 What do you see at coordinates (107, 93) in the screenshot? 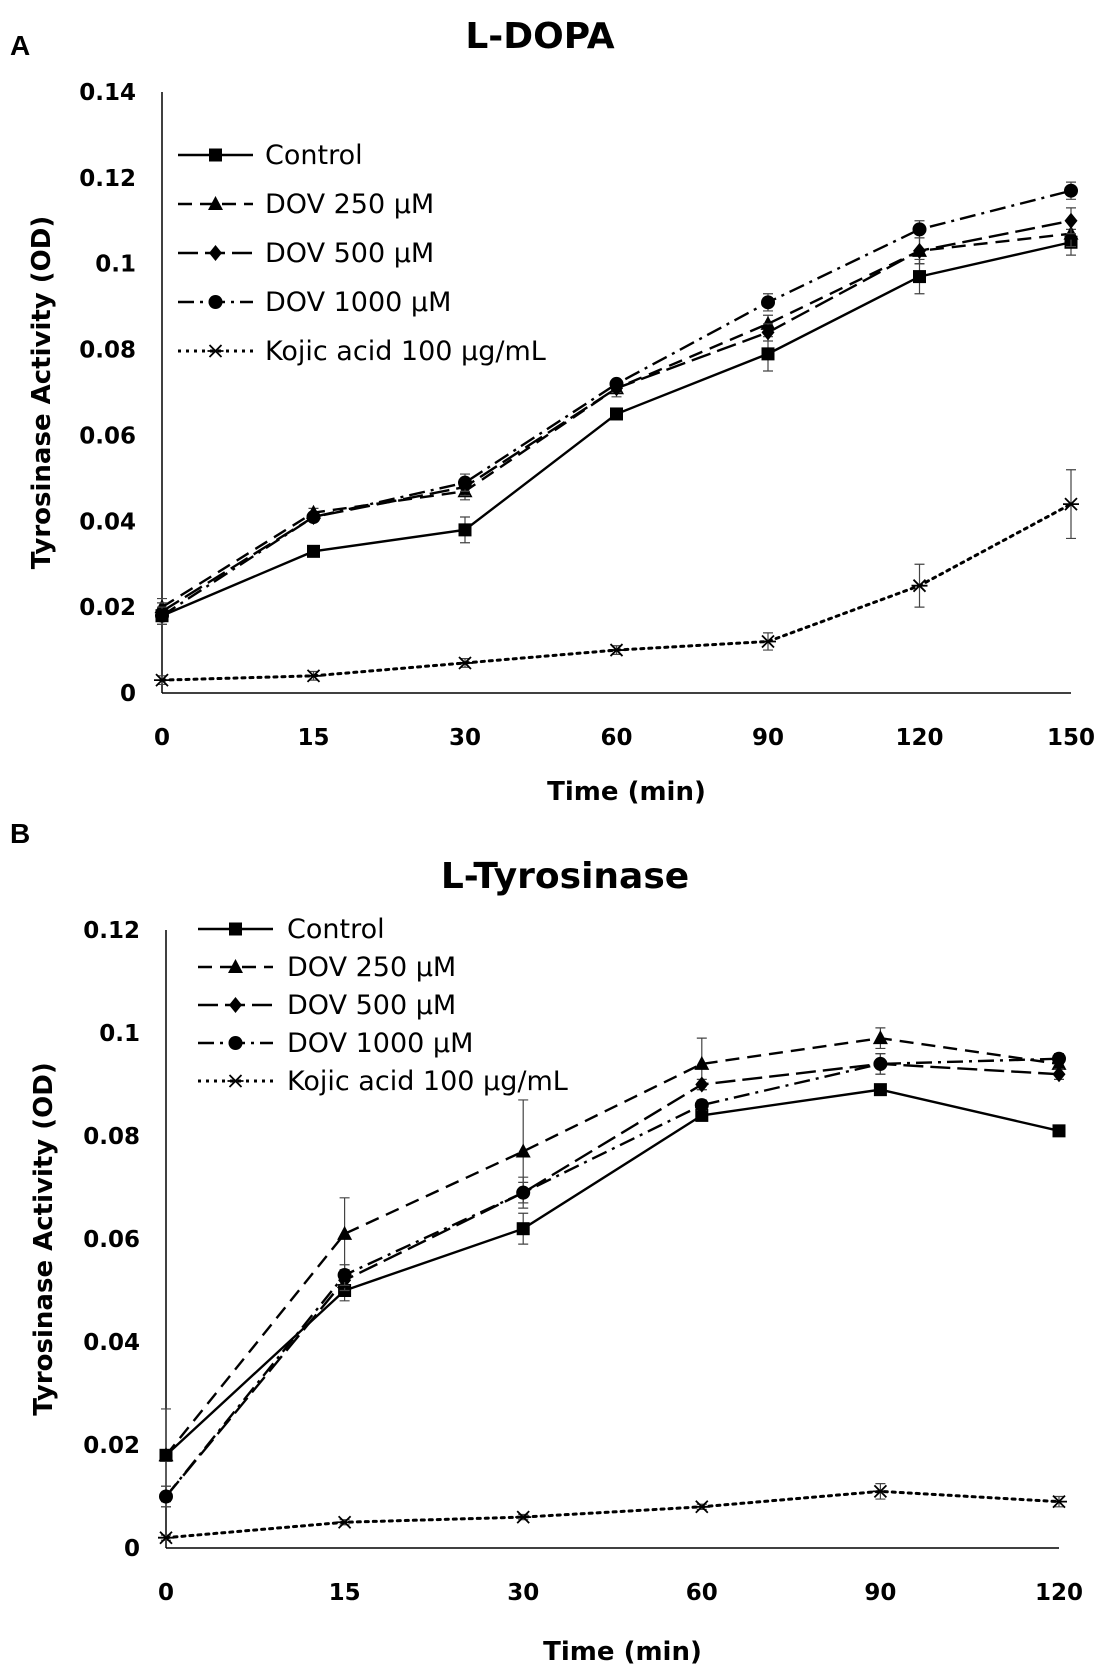
I see `y-tick-label: 0.14` at bounding box center [107, 93].